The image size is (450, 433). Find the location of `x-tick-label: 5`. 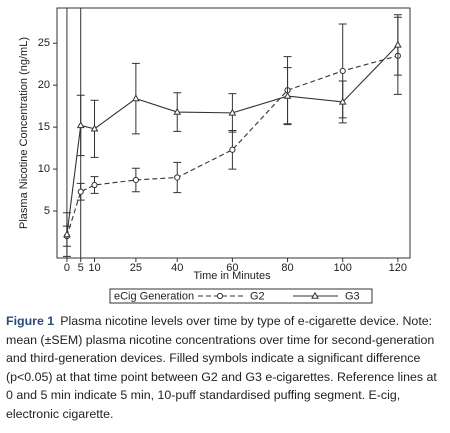

x-tick-label: 5 is located at coordinates (81, 268).